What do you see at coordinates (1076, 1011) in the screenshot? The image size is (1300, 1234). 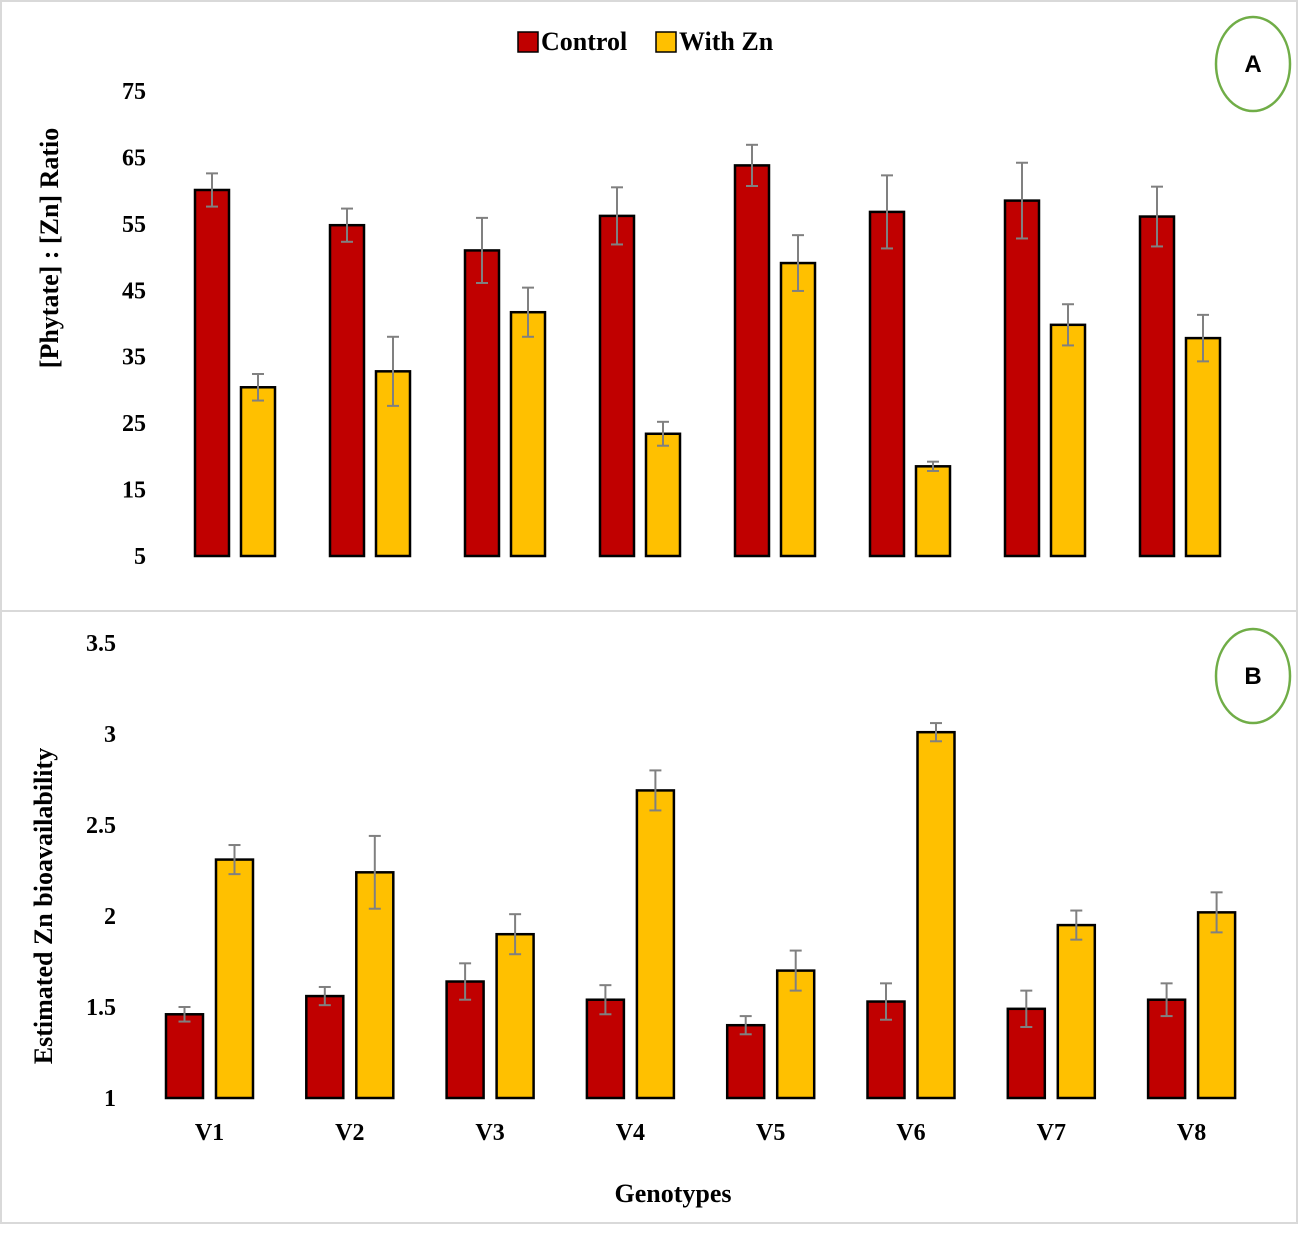 I see `panel-b-bar-with-zn-v7` at bounding box center [1076, 1011].